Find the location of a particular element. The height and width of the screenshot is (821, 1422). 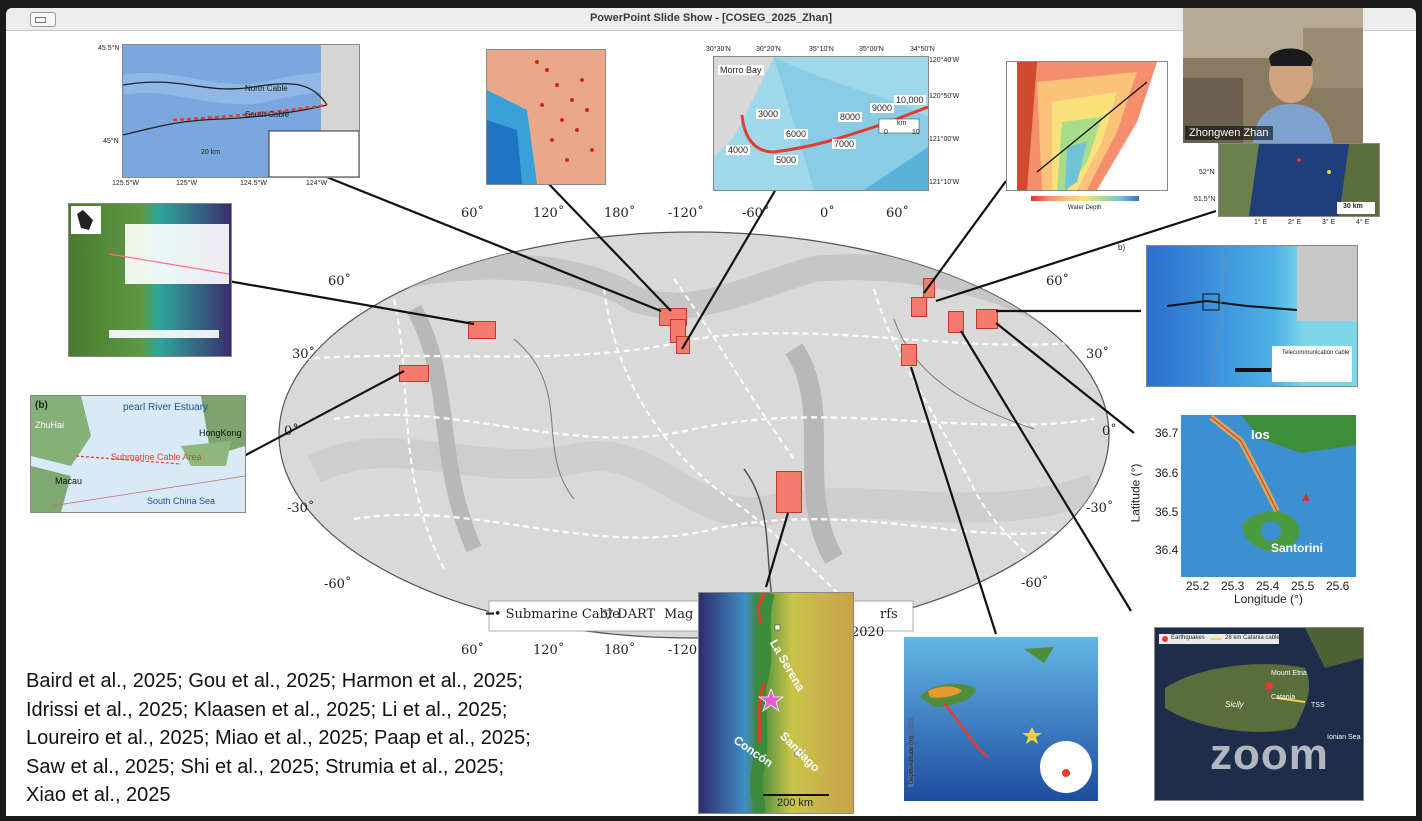

sicily-catania-label: Catania is located at coordinates (1283, 697).